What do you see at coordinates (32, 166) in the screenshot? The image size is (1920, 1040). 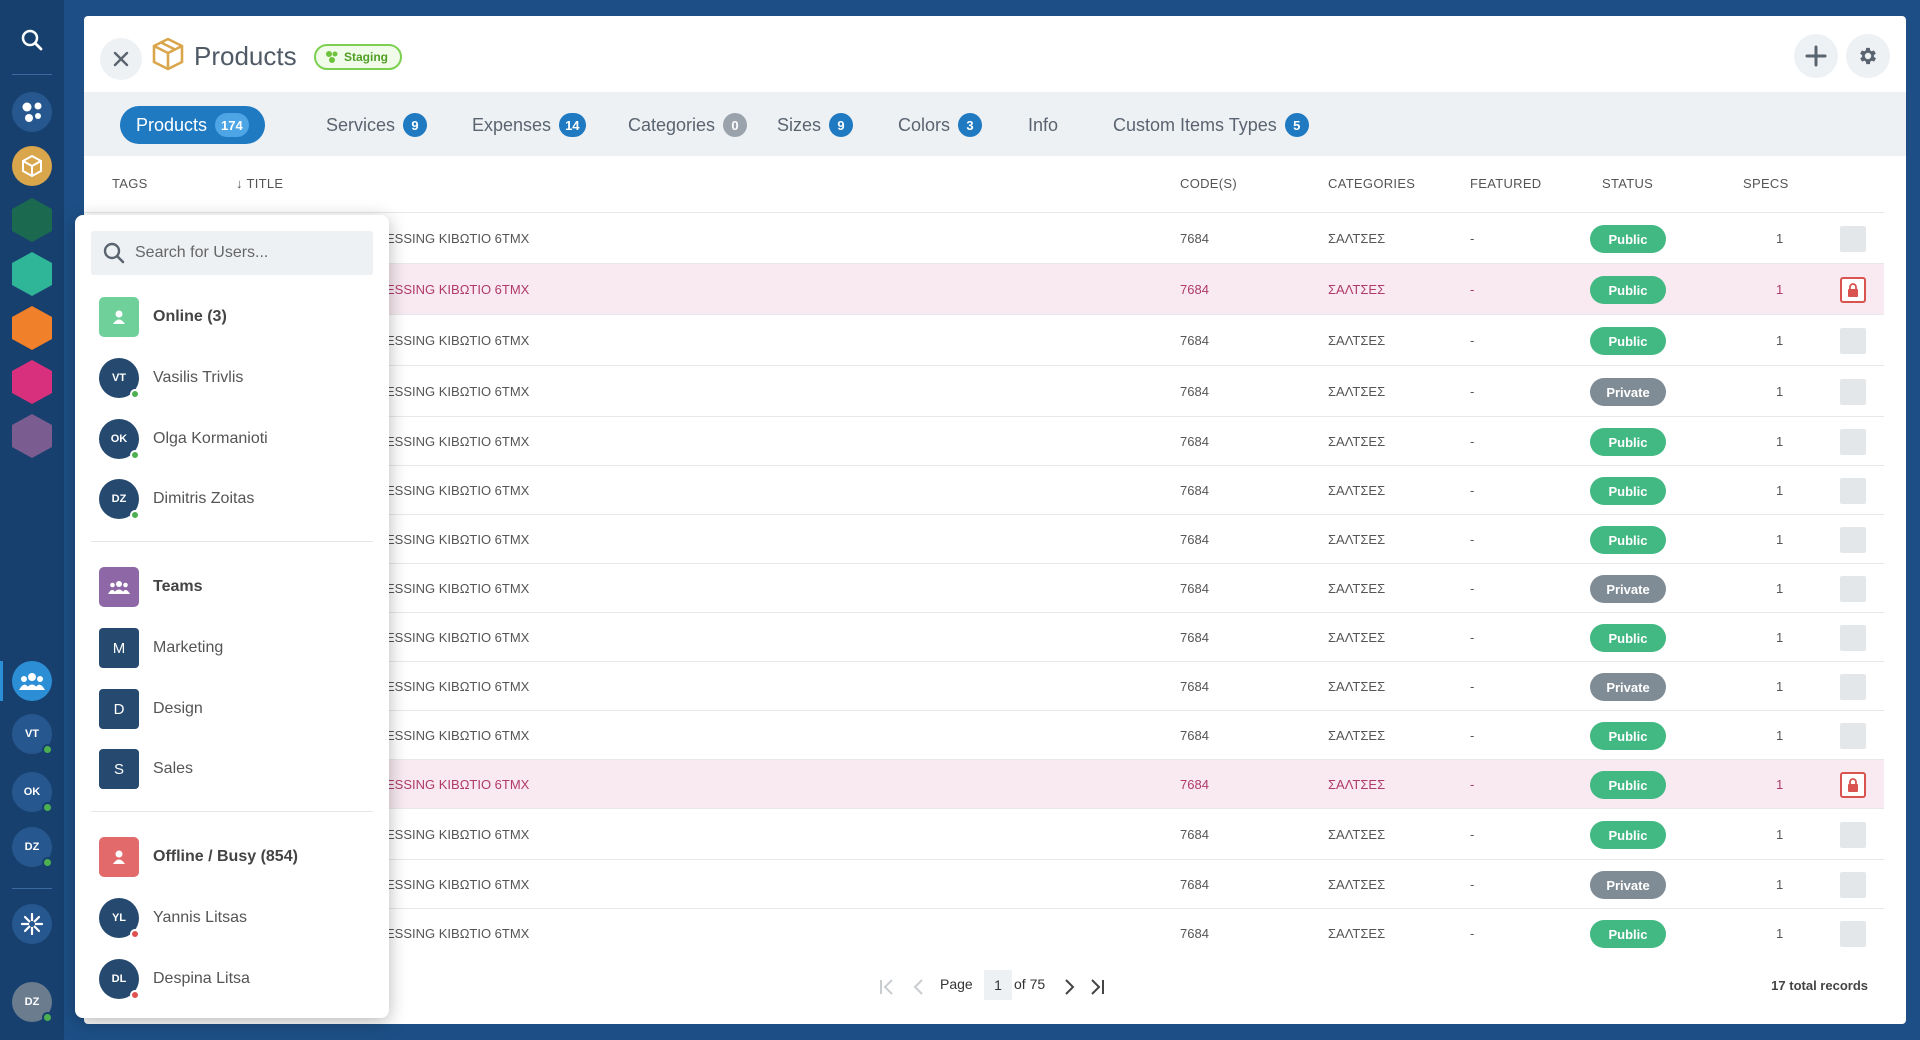 I see `products-box-icon` at bounding box center [32, 166].